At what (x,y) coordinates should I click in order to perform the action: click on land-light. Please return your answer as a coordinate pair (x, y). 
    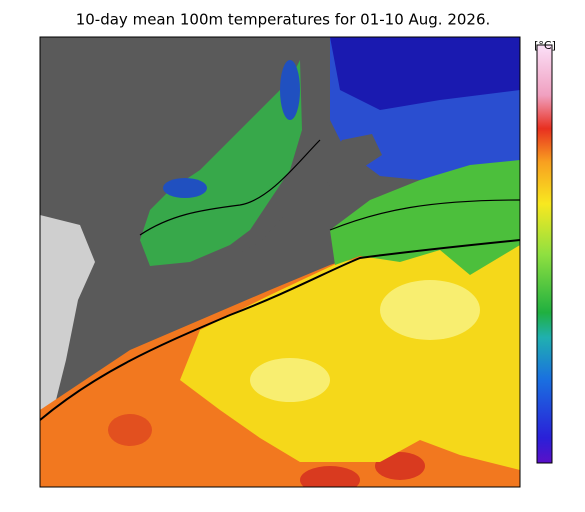
    Looking at the image, I should click on (67, 351).